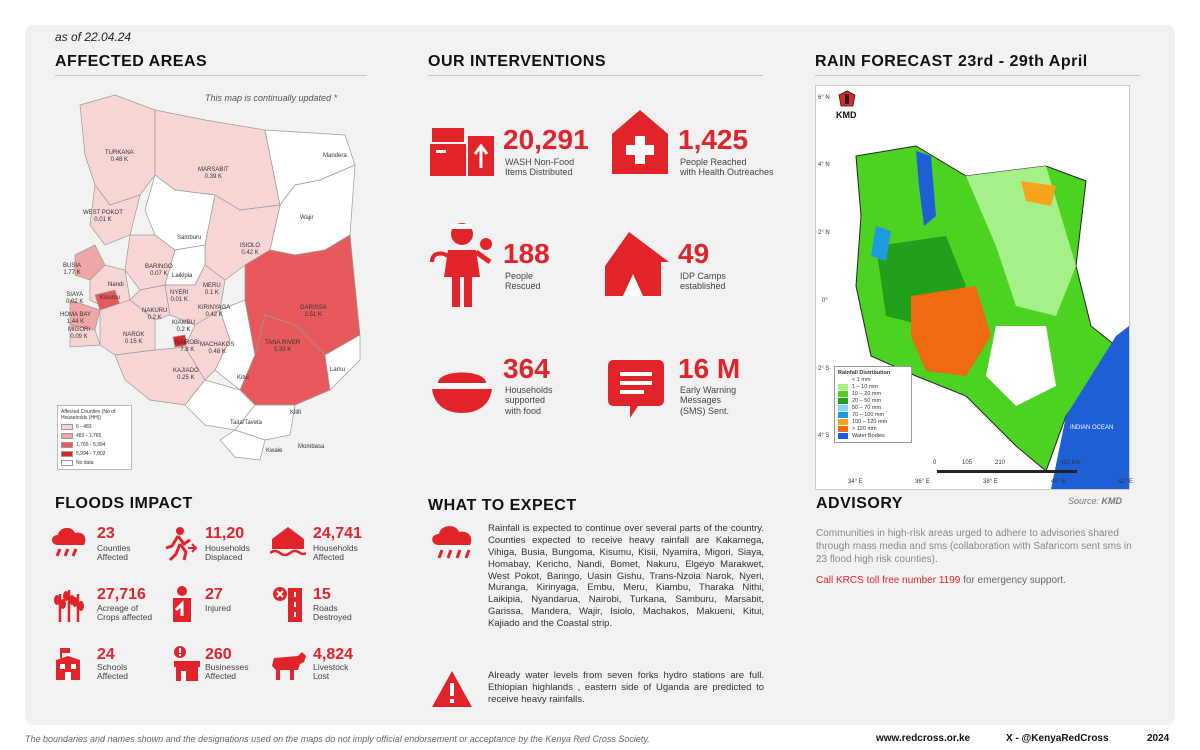 The image size is (1200, 750). What do you see at coordinates (636, 389) in the screenshot?
I see `sms-icon` at bounding box center [636, 389].